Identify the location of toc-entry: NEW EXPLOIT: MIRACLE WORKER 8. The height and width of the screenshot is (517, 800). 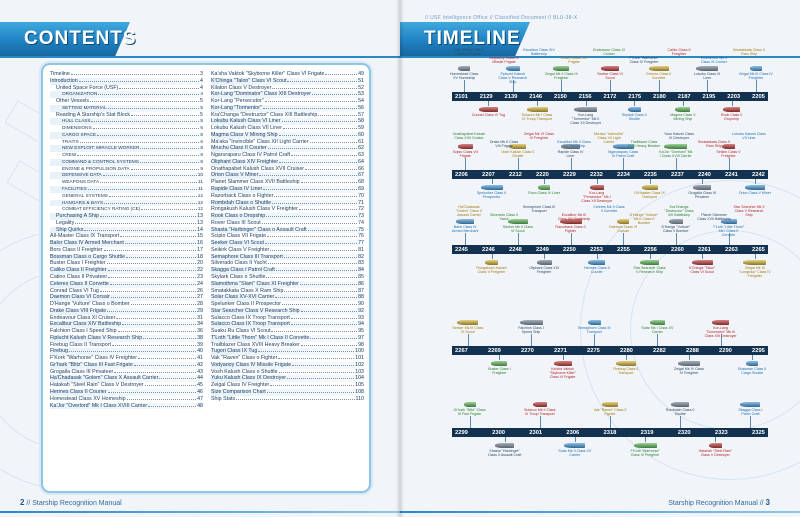
(126, 149).